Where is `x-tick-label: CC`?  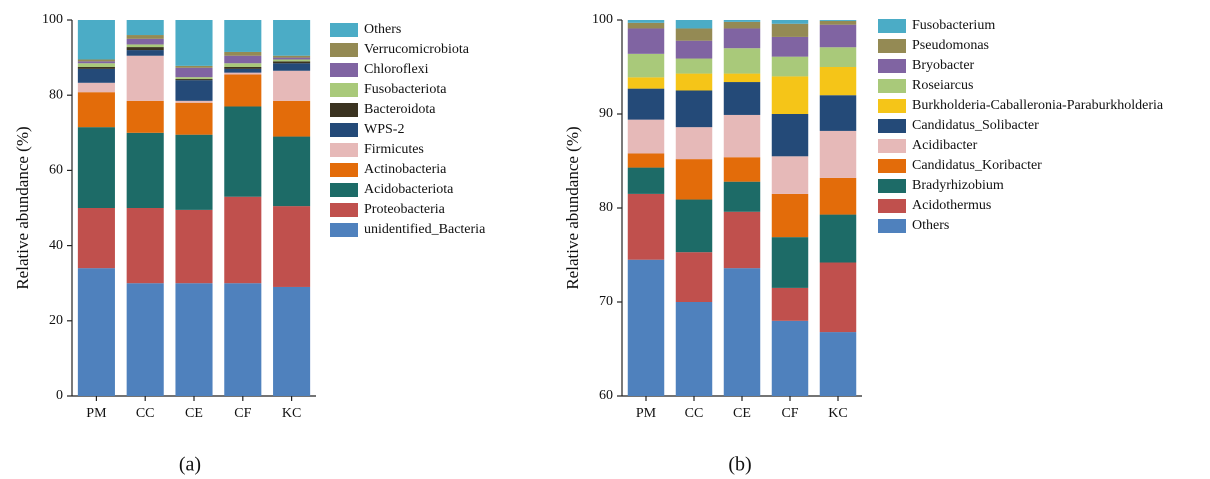 x-tick-label: CC is located at coordinates (145, 413).